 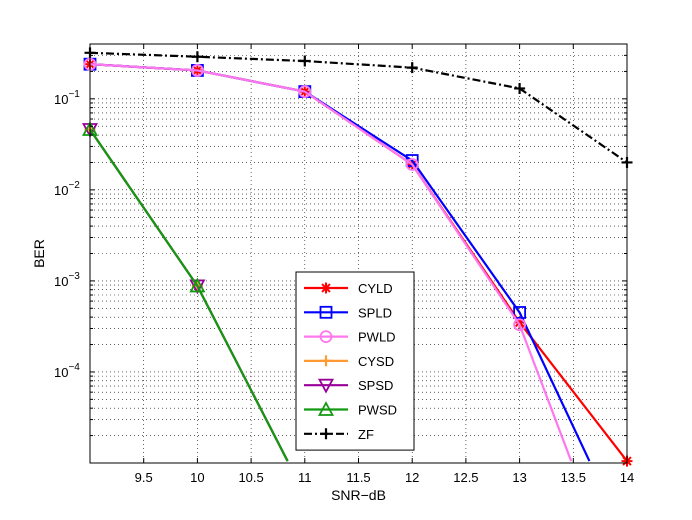 I want to click on legend: CYLD SPLD PWLD CYSD SPSD PWSD ZF, so click(x=355, y=361).